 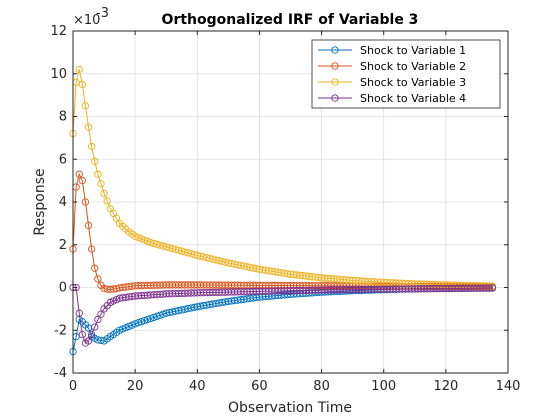 I want to click on legend-box, so click(x=406, y=74).